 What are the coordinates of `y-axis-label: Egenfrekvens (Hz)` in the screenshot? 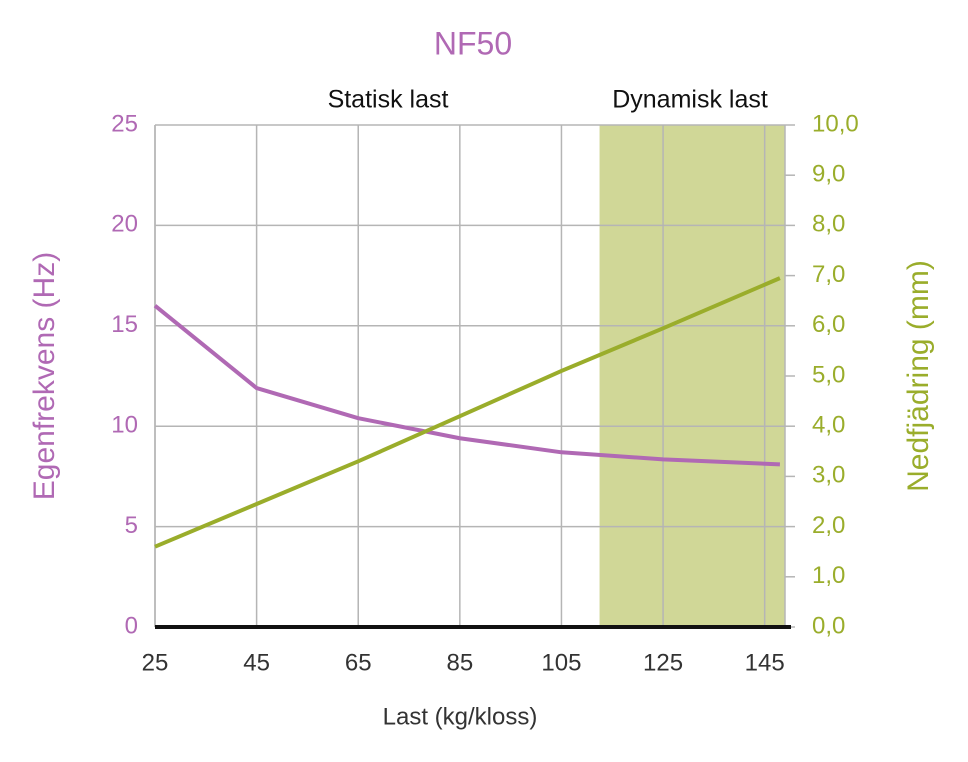 It's located at (44, 376).